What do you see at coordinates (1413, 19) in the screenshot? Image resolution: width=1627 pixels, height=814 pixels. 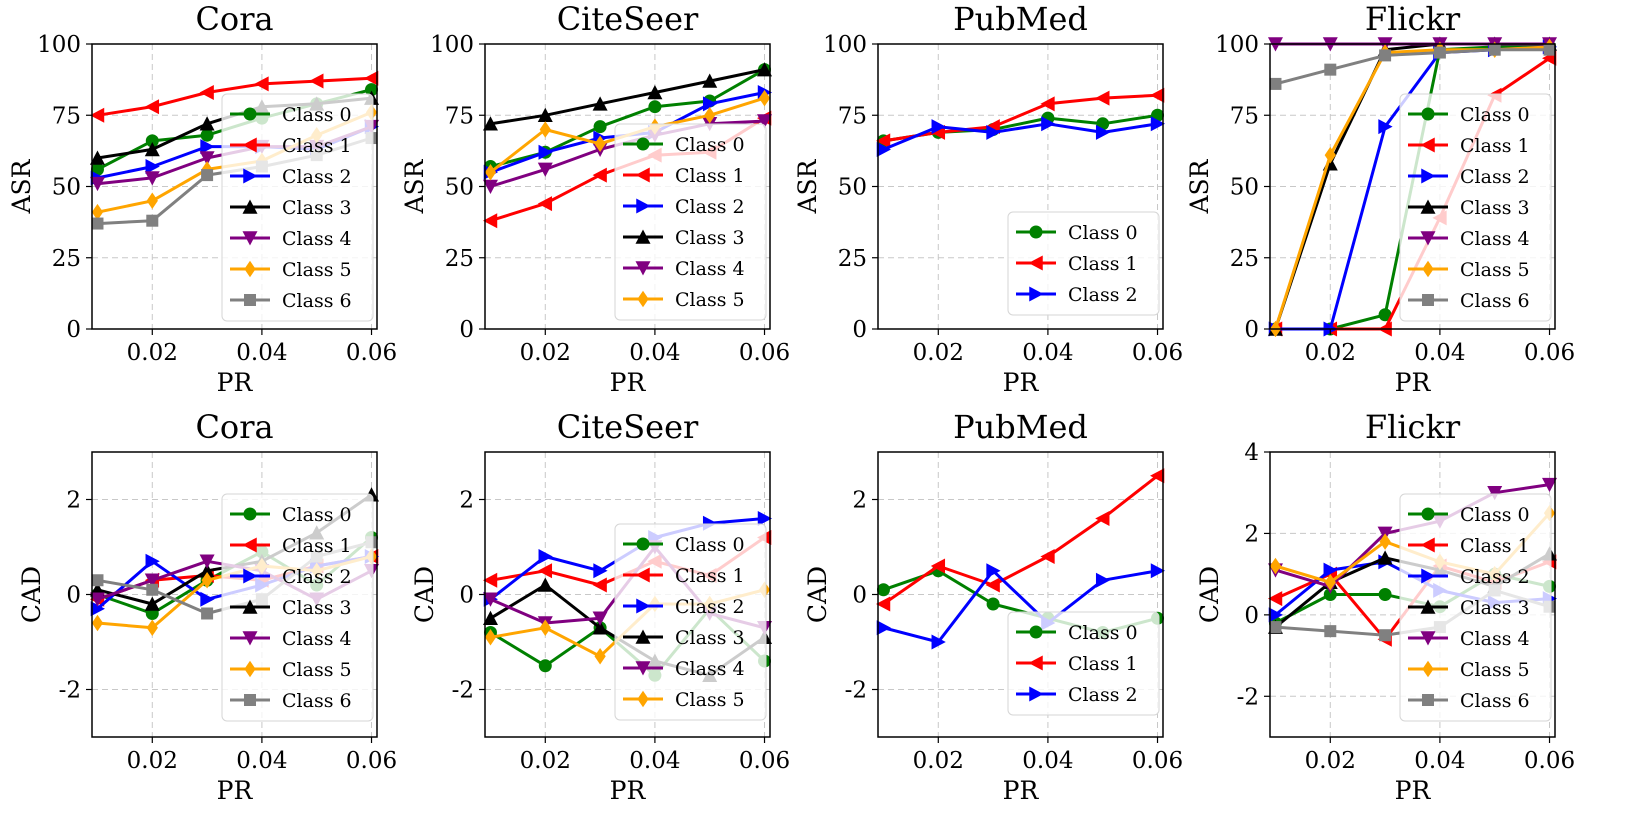 I see `panel-title: Flickr` at bounding box center [1413, 19].